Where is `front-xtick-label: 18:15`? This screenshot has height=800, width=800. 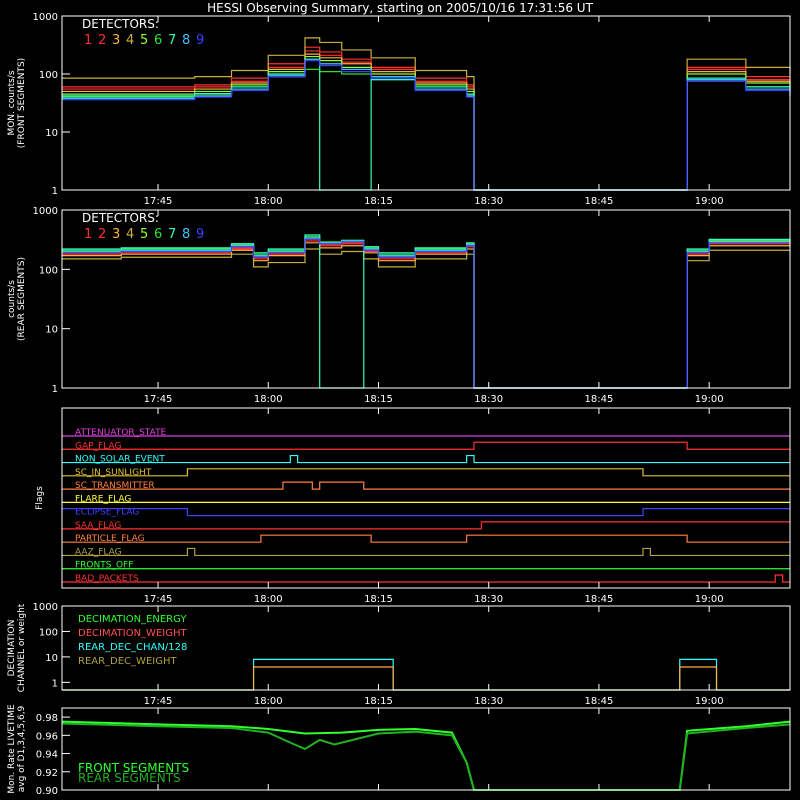
front-xtick-label: 18:15 is located at coordinates (378, 201).